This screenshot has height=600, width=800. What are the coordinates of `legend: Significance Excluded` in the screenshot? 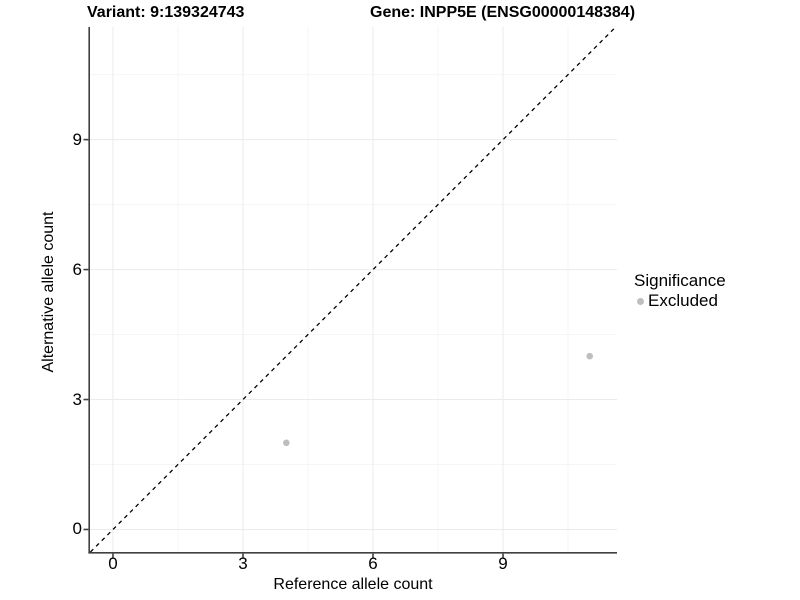 It's located at (680, 291).